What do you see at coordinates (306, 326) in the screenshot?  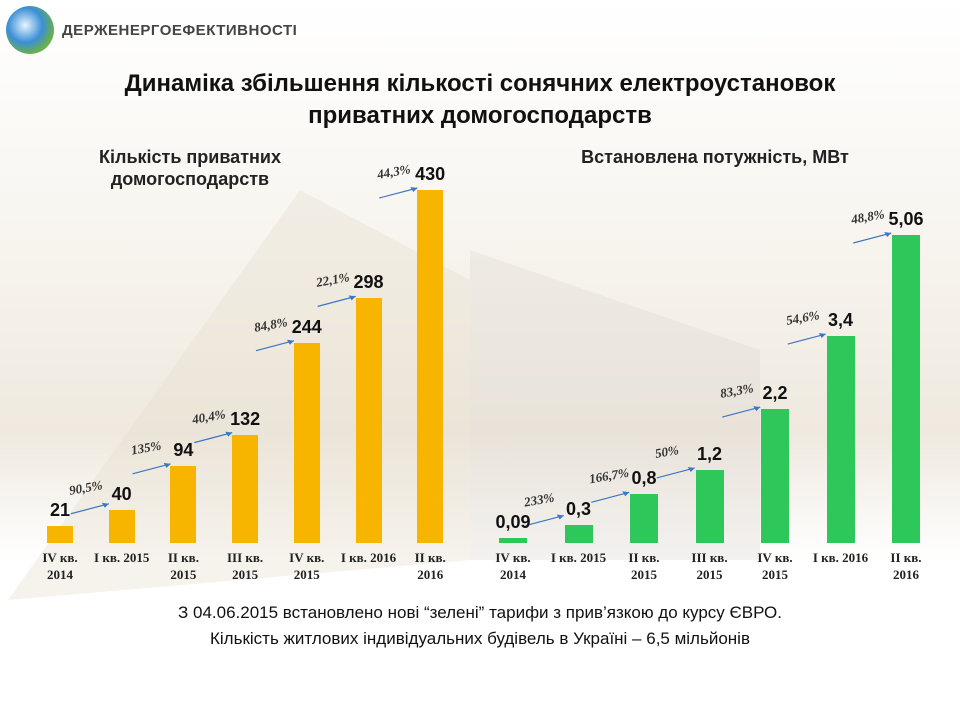 I see `value-label: 244` at bounding box center [306, 326].